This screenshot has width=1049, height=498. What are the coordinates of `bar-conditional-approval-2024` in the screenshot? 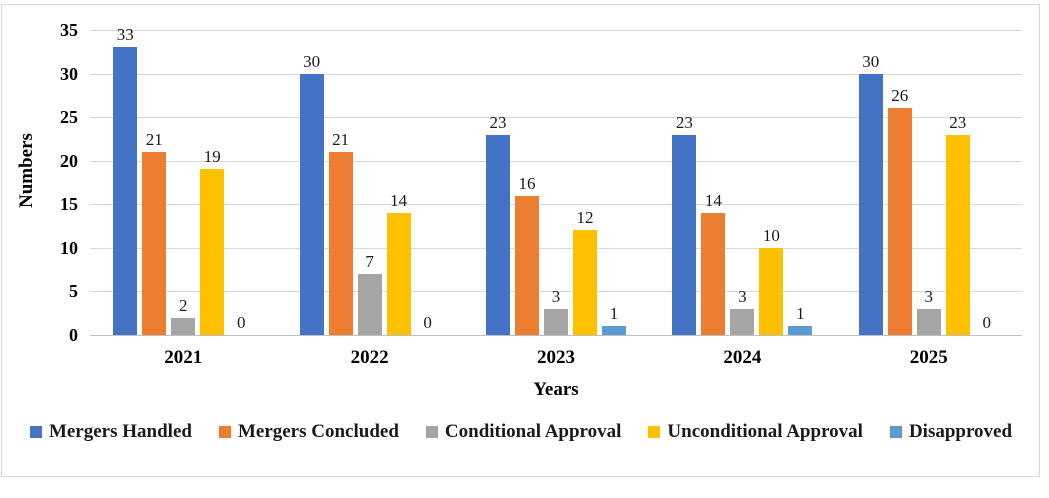 It's located at (742, 321).